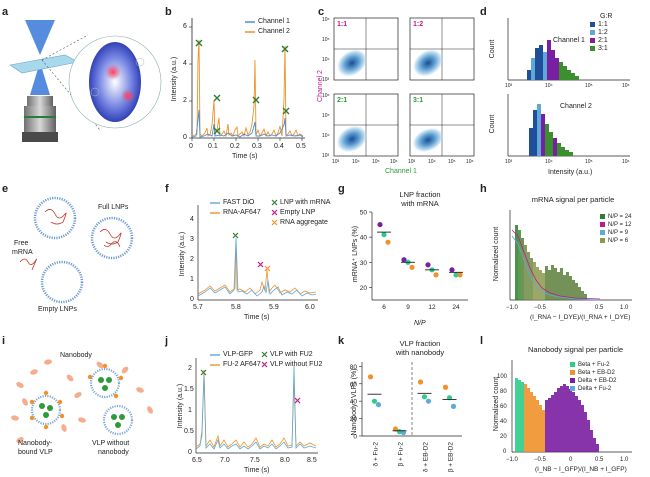  What do you see at coordinates (599, 460) in the screenshot?
I see `l-xtick-4: 0.5` at bounding box center [599, 460].